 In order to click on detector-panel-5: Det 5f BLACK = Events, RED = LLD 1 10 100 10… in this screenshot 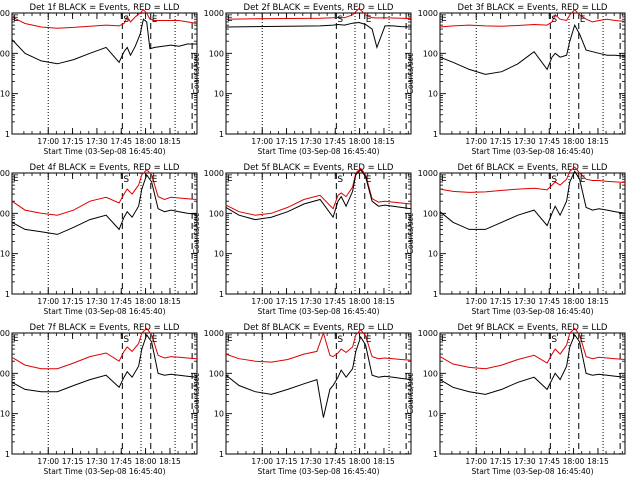, I will do `click(302, 239)`.